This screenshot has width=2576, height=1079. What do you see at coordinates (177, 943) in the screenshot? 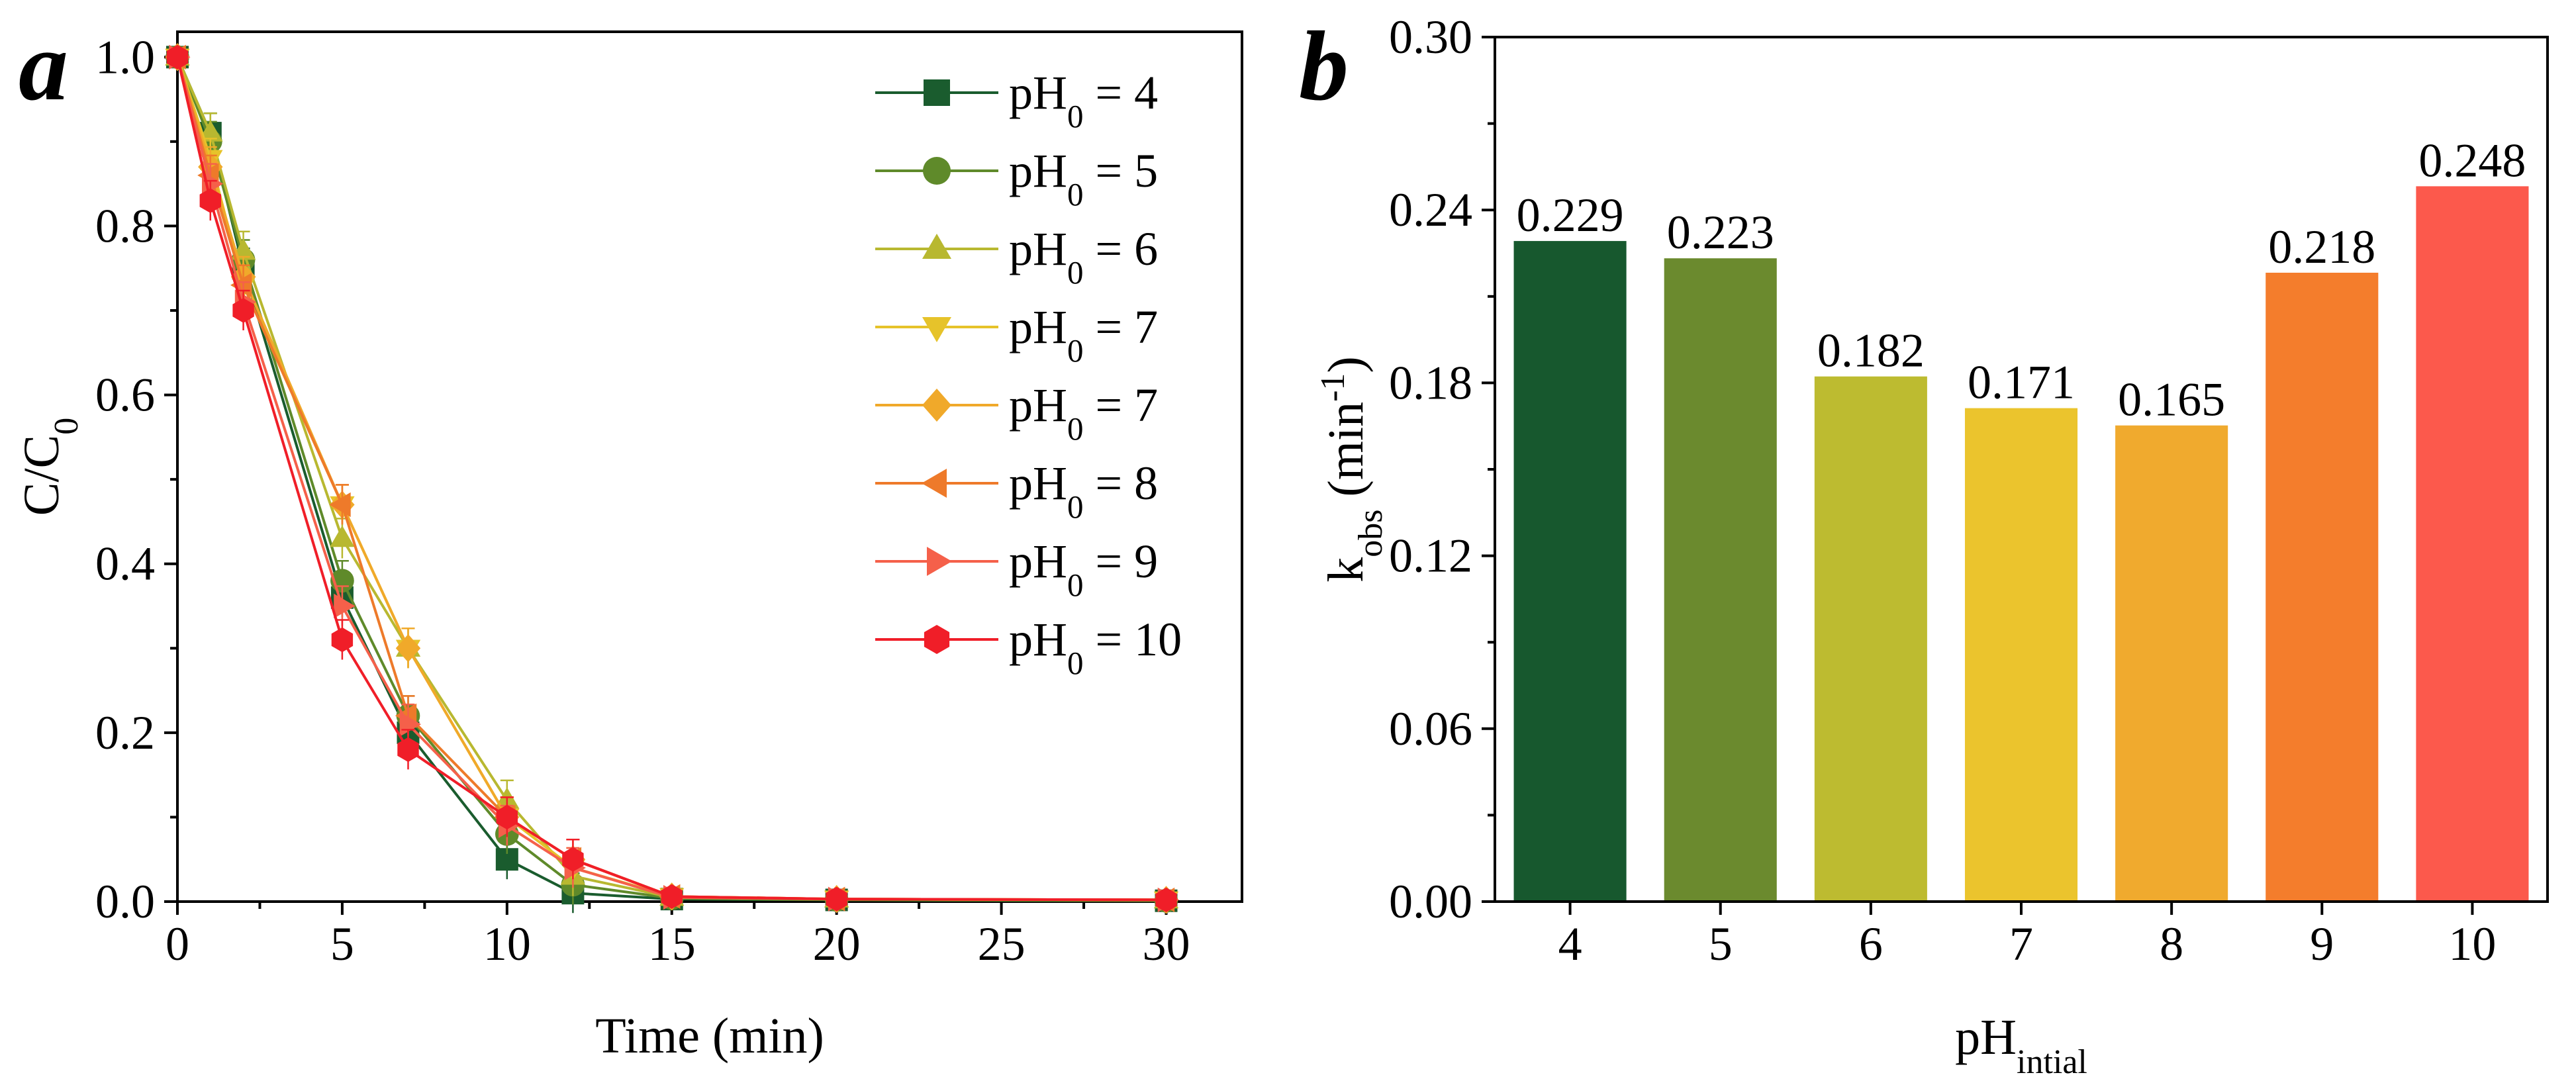
I see `x-tick-label-a: 0` at bounding box center [177, 943].